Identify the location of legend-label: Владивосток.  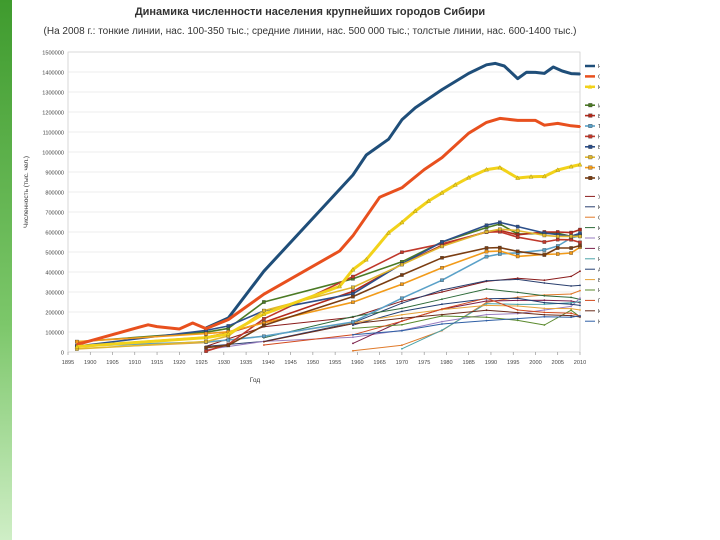
(599, 148).